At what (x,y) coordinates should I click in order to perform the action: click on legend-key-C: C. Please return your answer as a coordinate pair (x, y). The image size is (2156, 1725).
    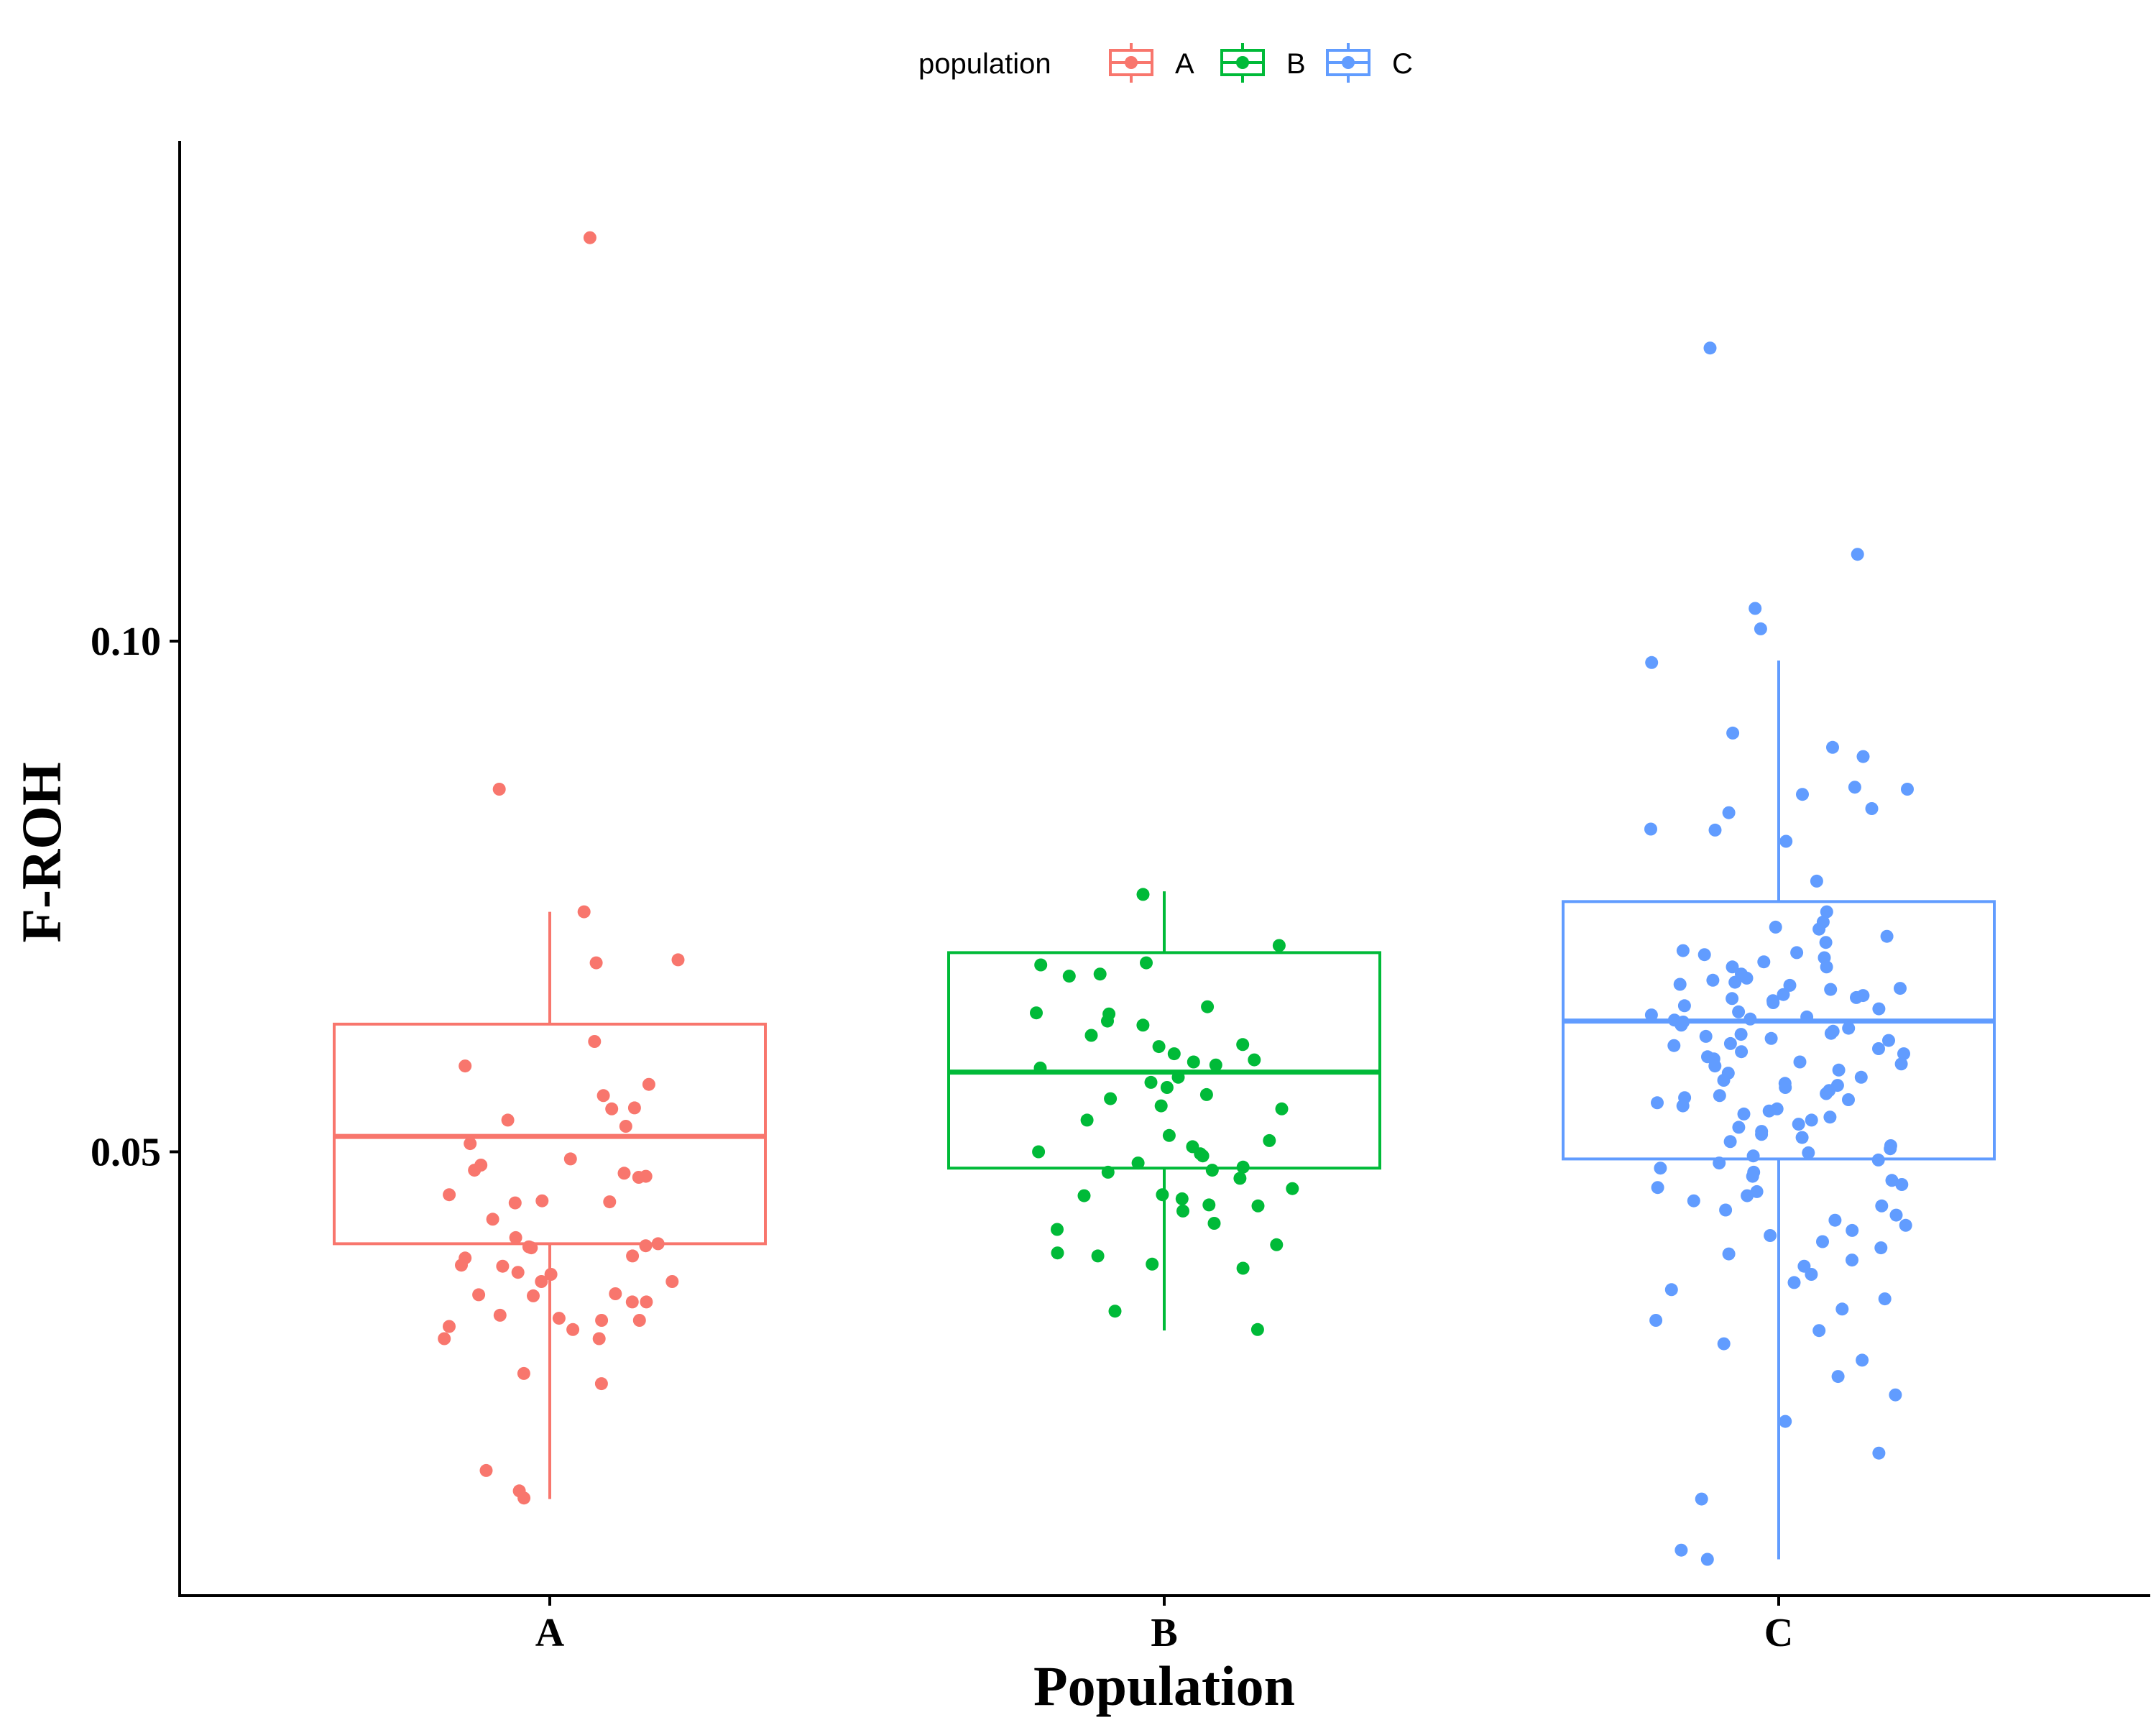
    Looking at the image, I should click on (1369, 63).